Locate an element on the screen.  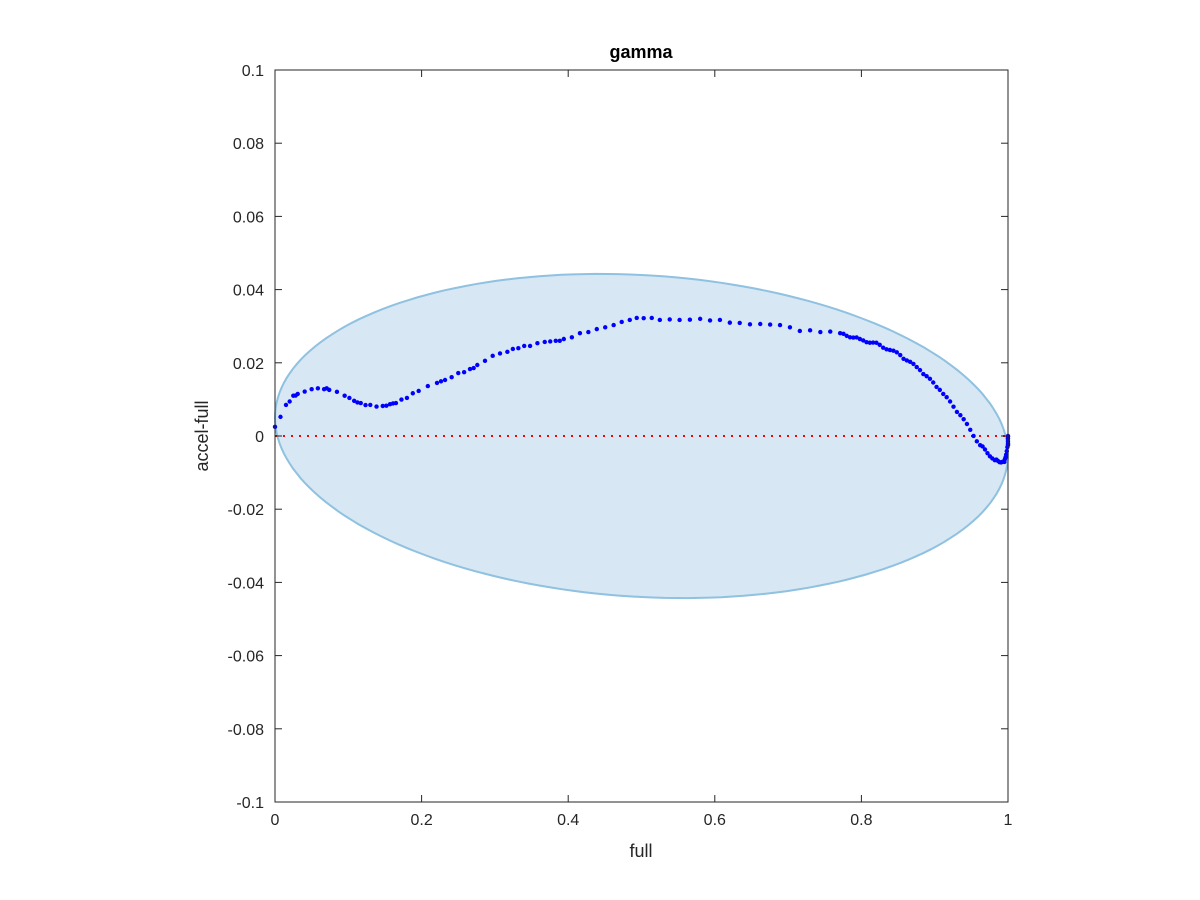
x-tick-label: 0.2 is located at coordinates (421, 820).